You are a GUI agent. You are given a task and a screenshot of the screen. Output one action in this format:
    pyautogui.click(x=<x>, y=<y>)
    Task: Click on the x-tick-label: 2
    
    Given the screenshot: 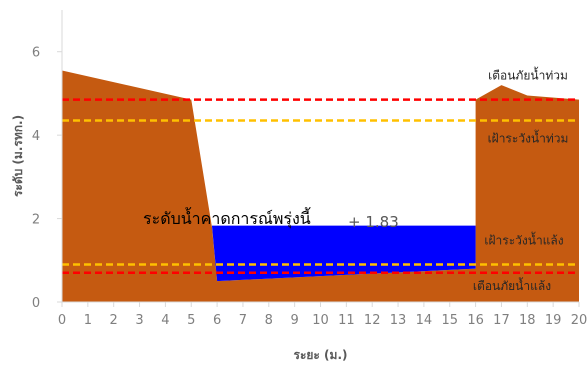 What is the action you would take?
    pyautogui.click(x=114, y=320)
    